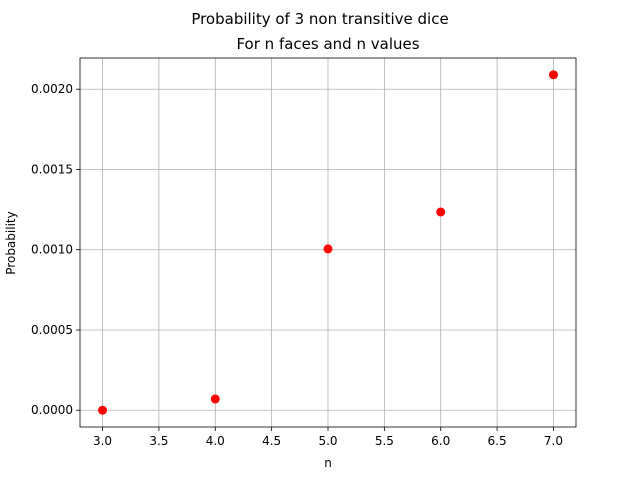  What do you see at coordinates (102, 441) in the screenshot?
I see `x-tick-label: 3.0` at bounding box center [102, 441].